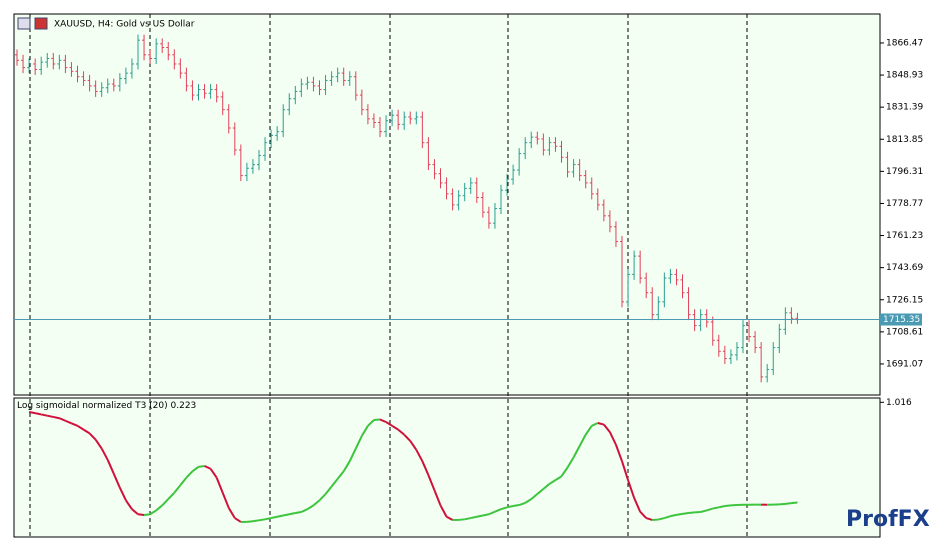 This screenshot has width=946, height=545. I want to click on symbol-icons, so click(32, 23).